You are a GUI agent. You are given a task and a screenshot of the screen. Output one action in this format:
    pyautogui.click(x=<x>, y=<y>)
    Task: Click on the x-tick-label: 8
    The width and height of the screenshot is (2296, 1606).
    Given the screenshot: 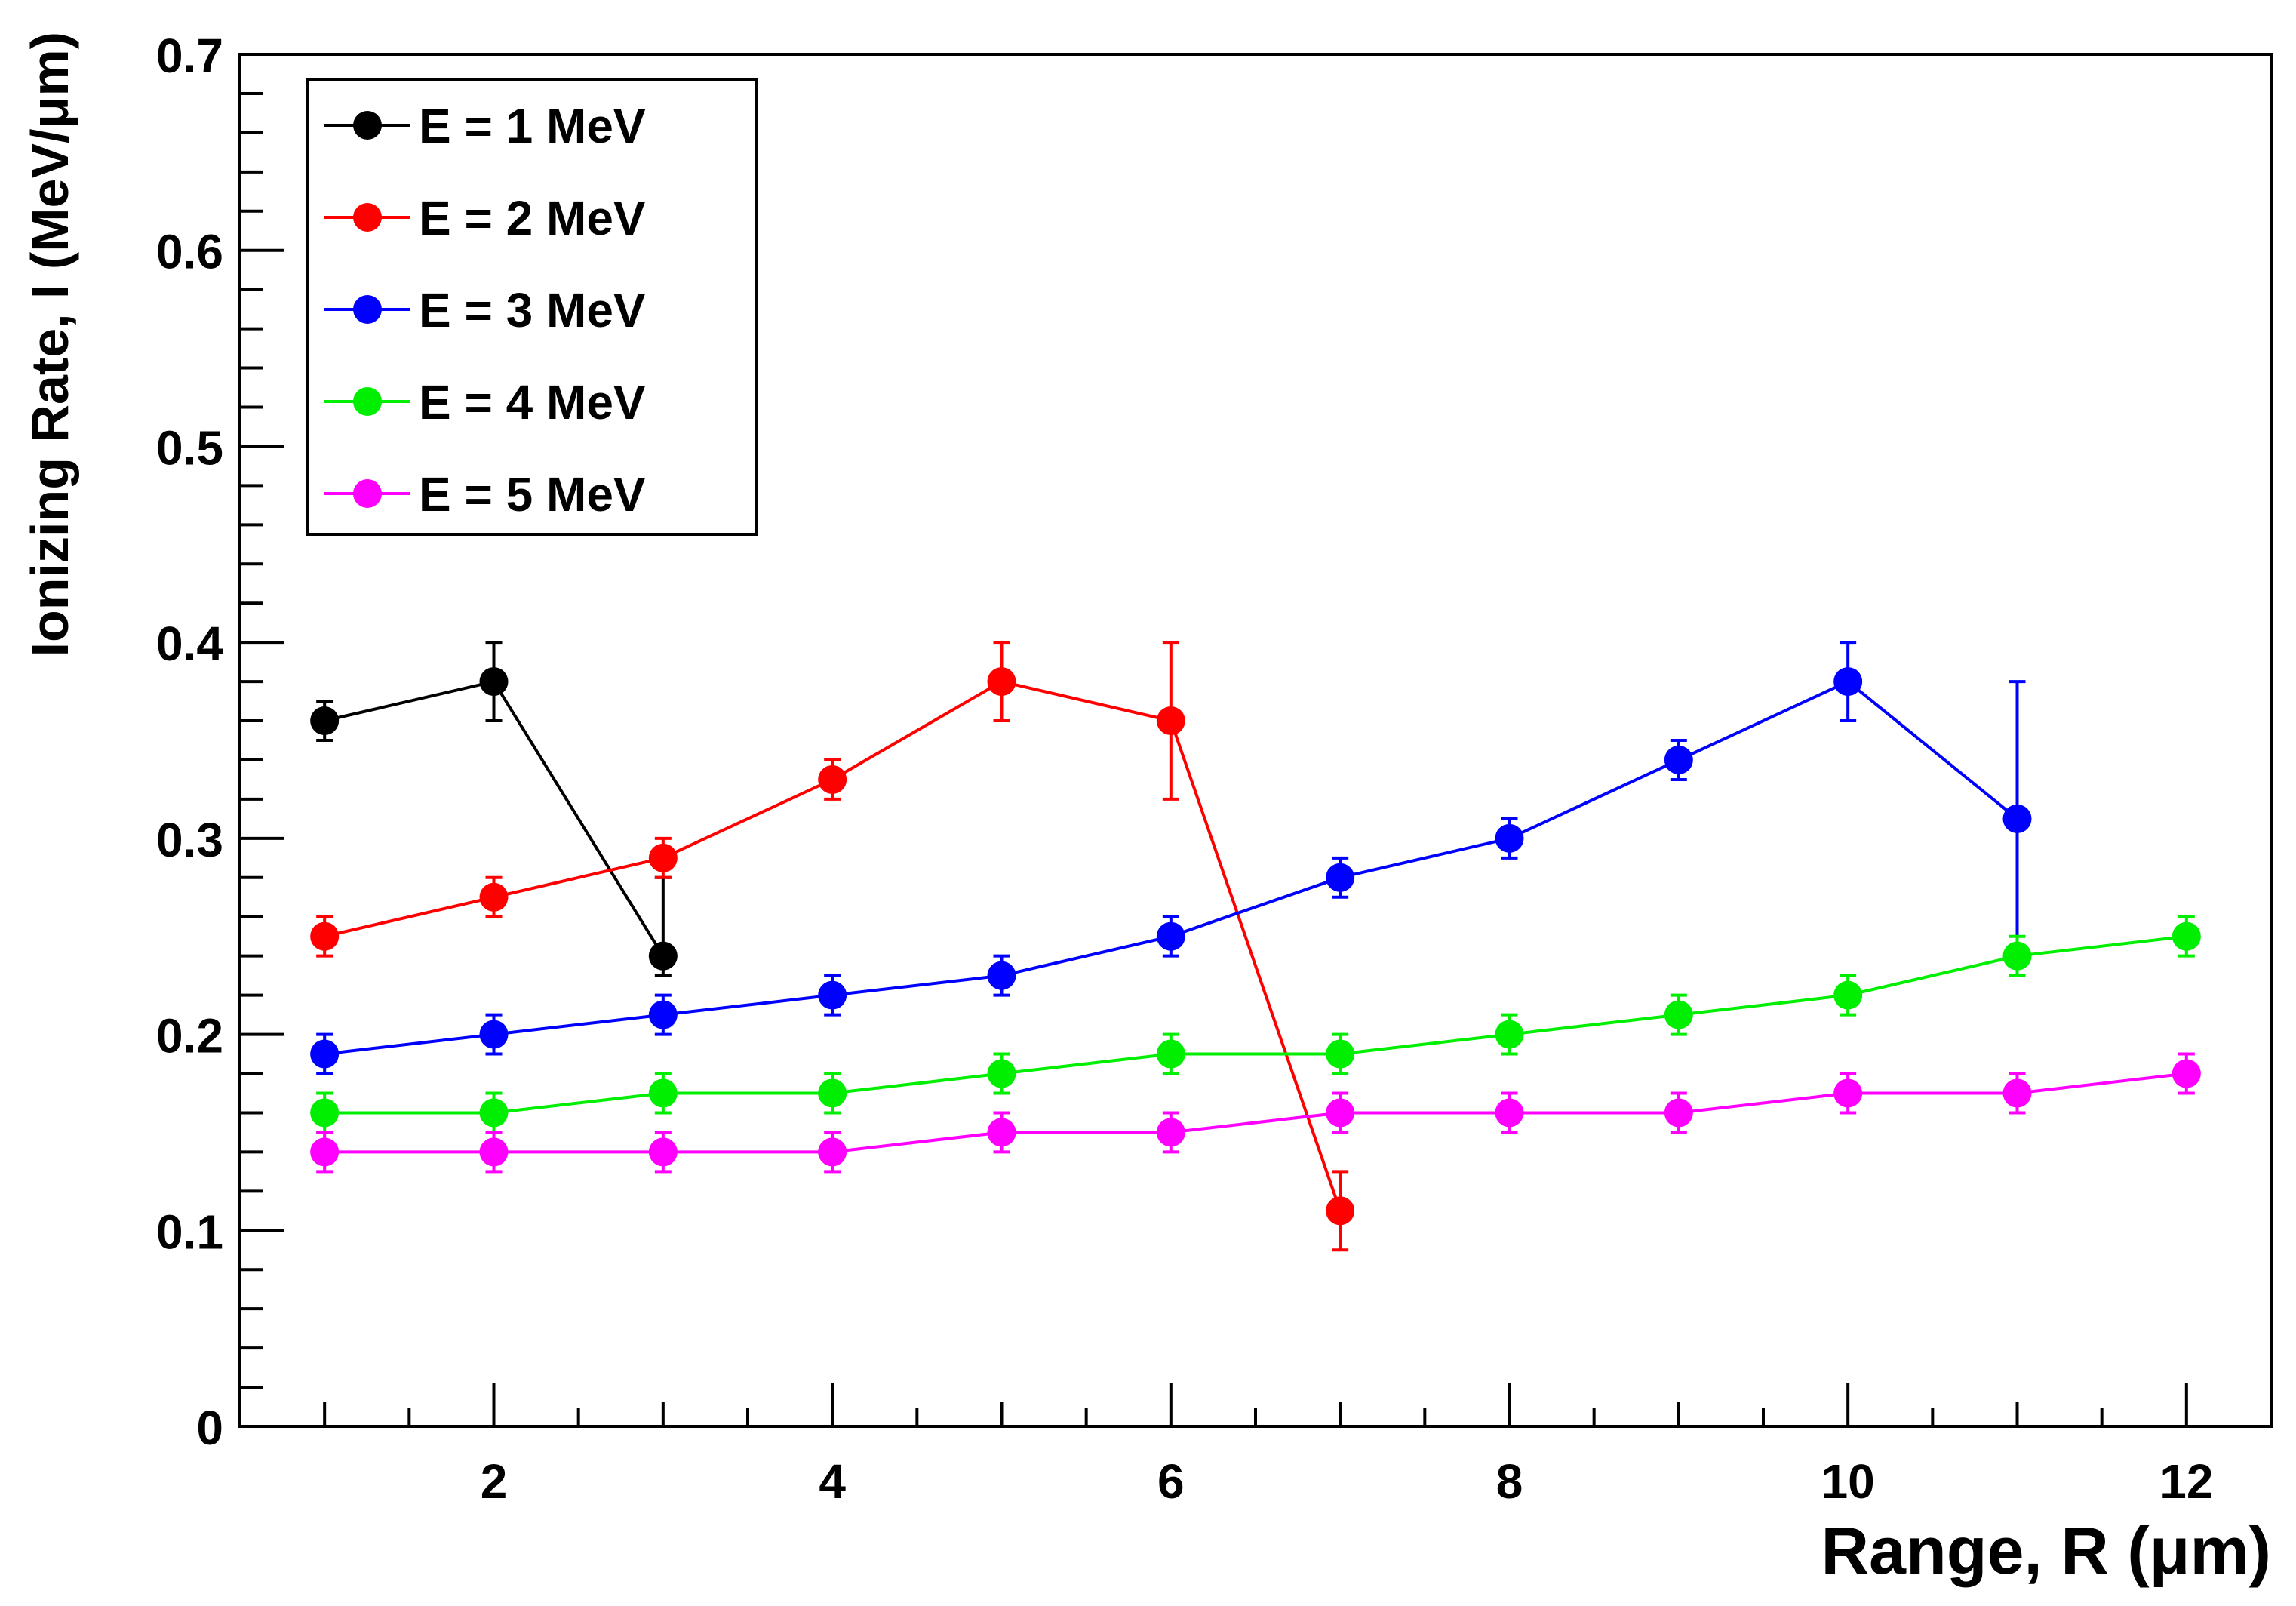 What is the action you would take?
    pyautogui.click(x=1509, y=1481)
    